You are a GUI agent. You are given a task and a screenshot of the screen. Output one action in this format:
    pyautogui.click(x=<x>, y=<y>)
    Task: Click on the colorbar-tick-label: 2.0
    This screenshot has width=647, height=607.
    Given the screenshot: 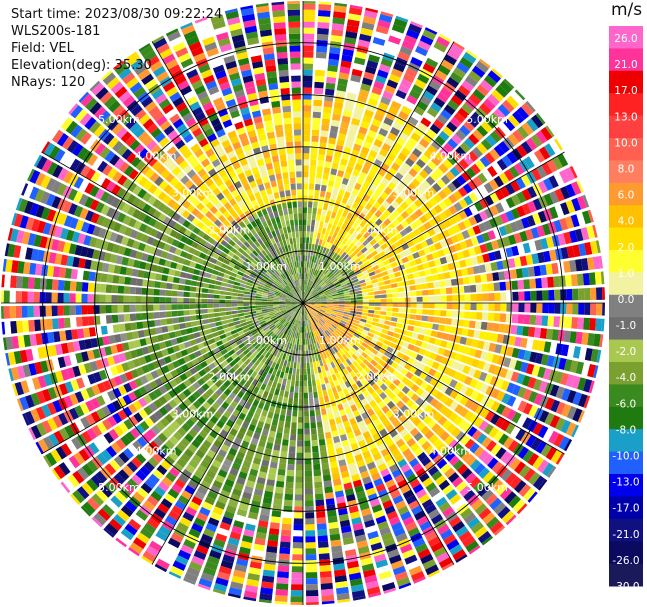 What is the action you would take?
    pyautogui.click(x=626, y=248)
    